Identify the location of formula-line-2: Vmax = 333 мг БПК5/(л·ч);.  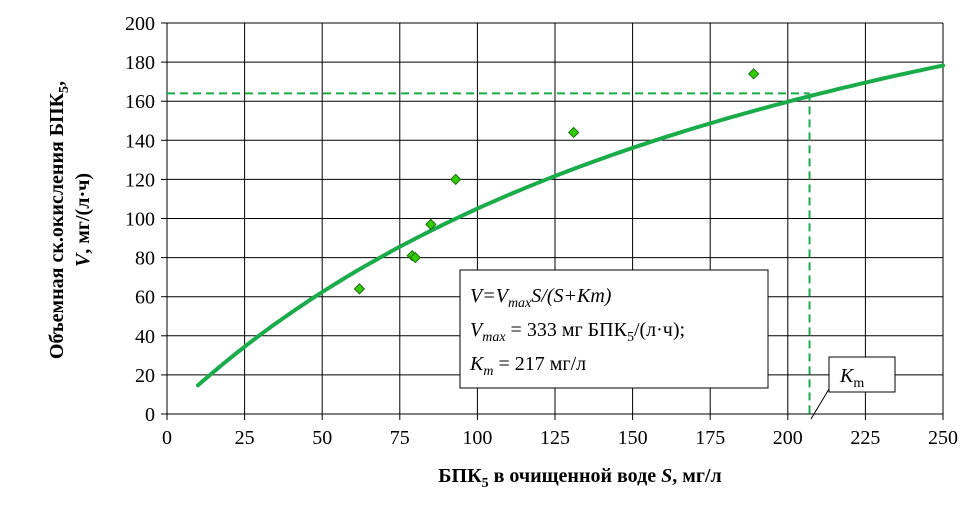
(577, 332).